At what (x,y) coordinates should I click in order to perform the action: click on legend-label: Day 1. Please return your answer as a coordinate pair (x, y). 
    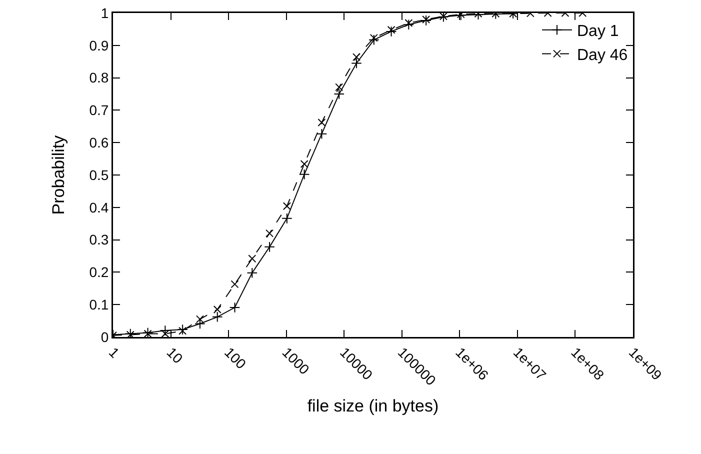
    Looking at the image, I should click on (598, 31).